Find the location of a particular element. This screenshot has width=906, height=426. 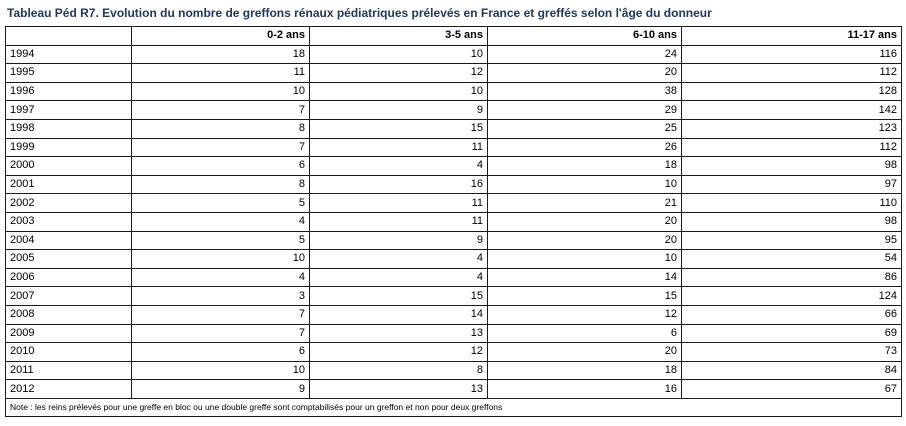

year-cell: 2001 is located at coordinates (68, 184).